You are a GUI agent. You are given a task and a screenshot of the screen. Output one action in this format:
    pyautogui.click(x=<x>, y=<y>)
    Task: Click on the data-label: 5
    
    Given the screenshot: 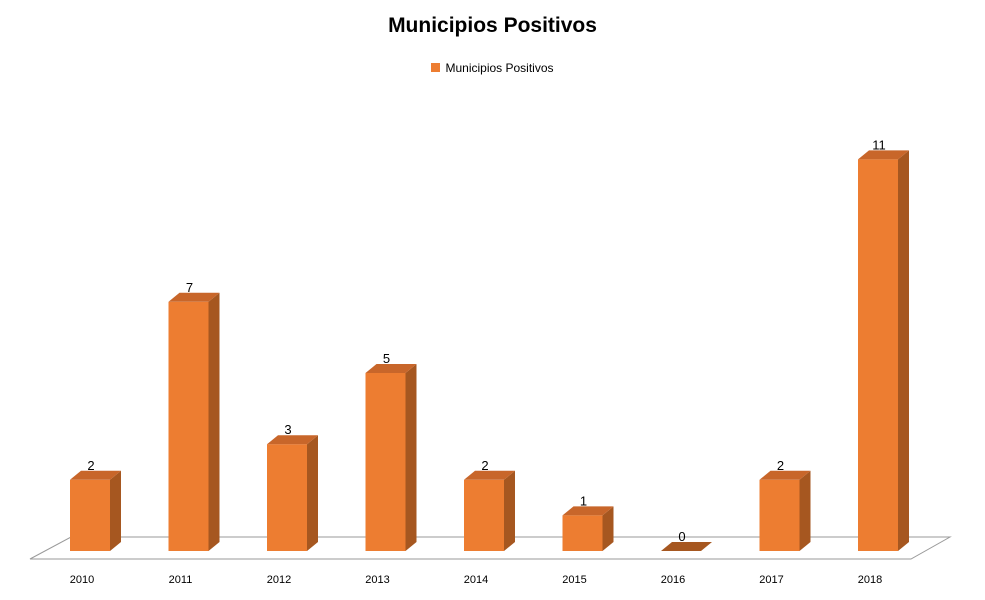 What is the action you would take?
    pyautogui.click(x=386, y=358)
    